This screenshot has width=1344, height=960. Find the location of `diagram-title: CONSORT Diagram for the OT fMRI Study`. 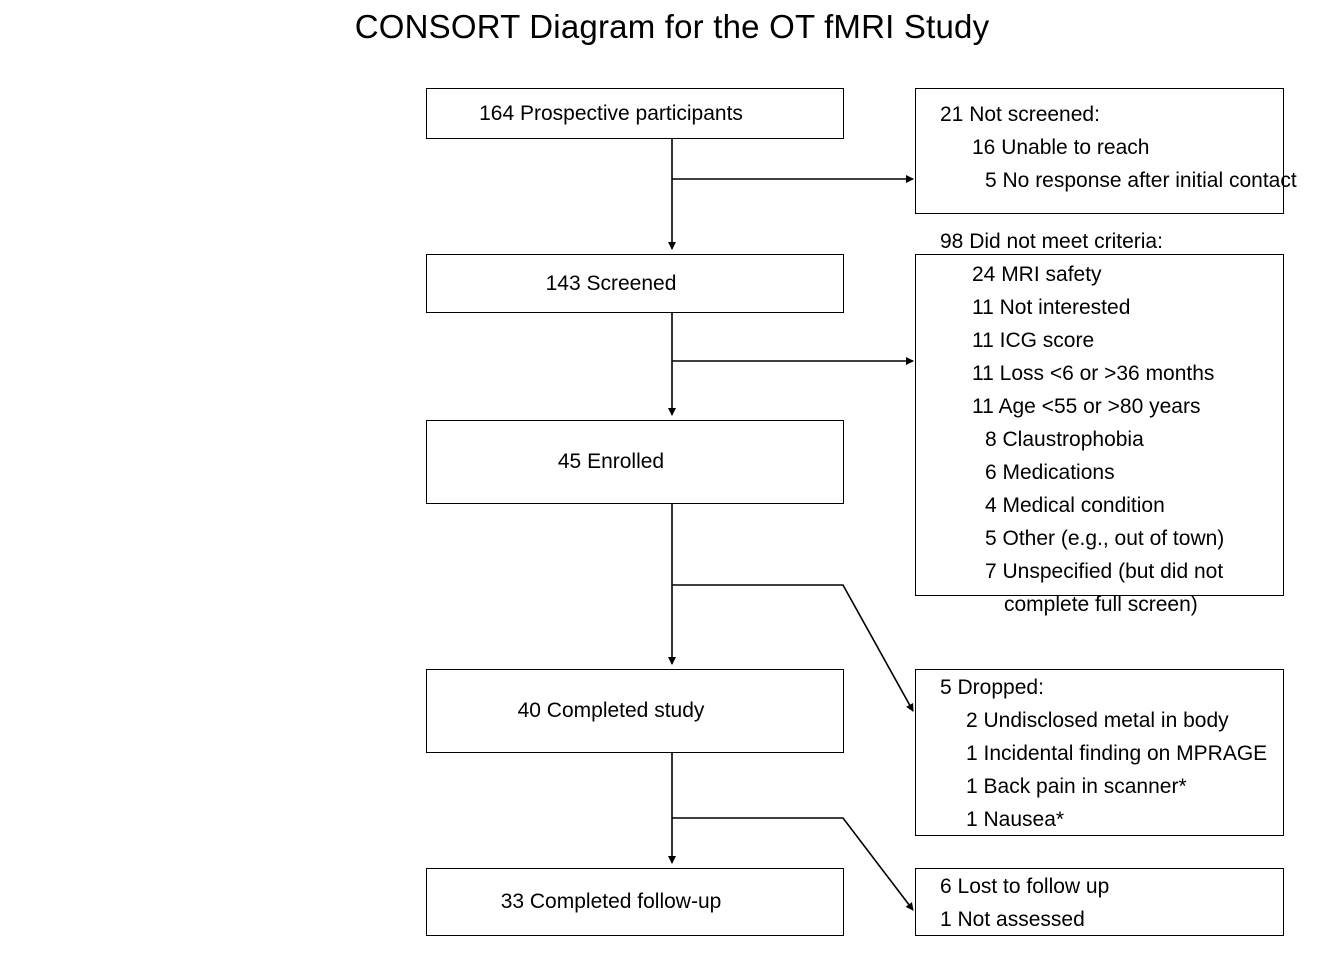

diagram-title: CONSORT Diagram for the OT fMRI Study is located at coordinates (672, 26).